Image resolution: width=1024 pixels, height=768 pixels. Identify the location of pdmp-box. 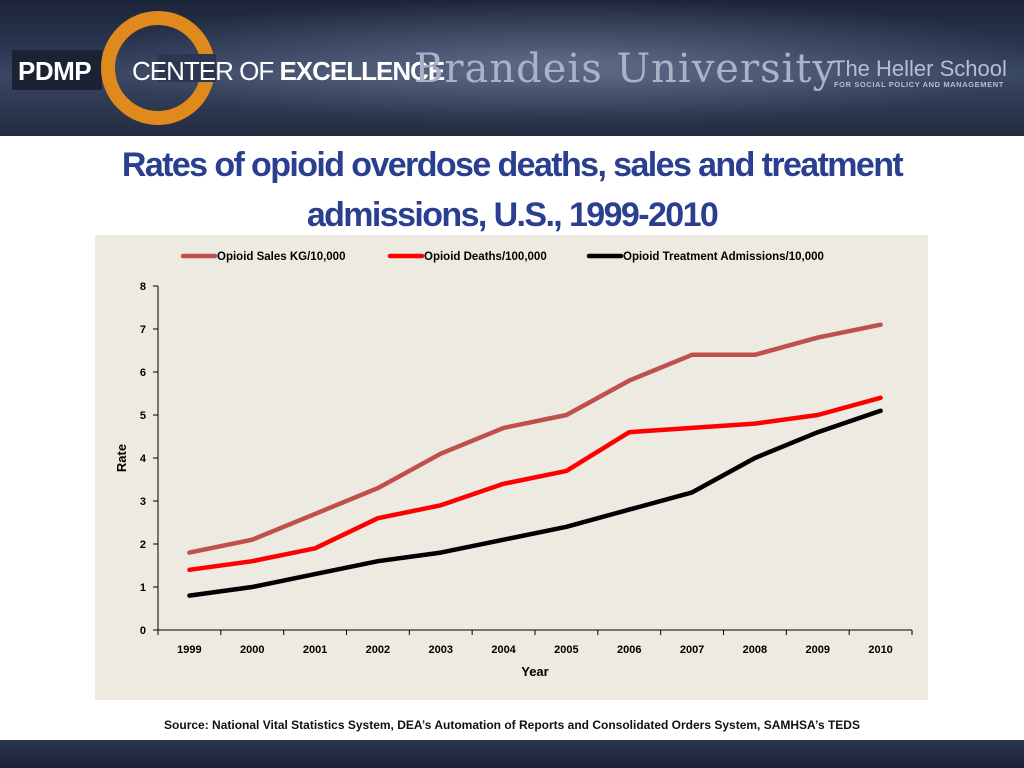
(57, 70).